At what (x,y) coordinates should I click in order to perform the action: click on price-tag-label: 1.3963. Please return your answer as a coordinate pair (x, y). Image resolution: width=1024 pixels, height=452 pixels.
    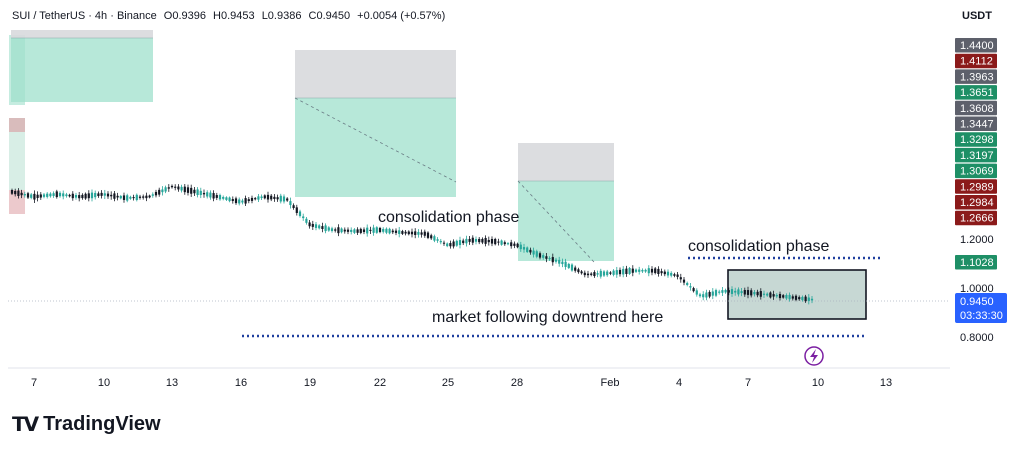
    Looking at the image, I should click on (977, 77).